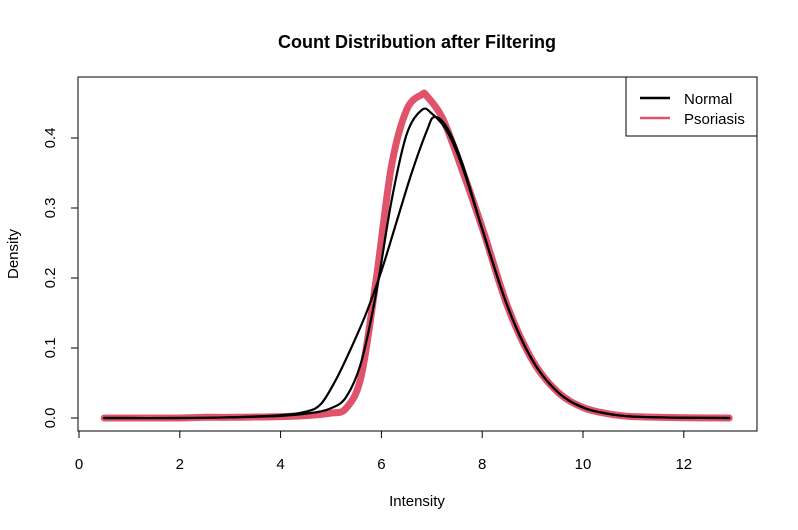  Describe the element at coordinates (714, 119) in the screenshot. I see `legend-label-psoriasis: Psoriasis` at that location.